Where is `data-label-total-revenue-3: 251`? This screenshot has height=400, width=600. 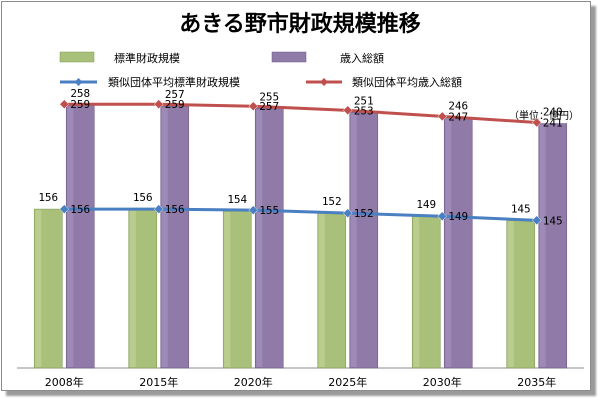
data-label-total-revenue-3: 251 is located at coordinates (364, 100).